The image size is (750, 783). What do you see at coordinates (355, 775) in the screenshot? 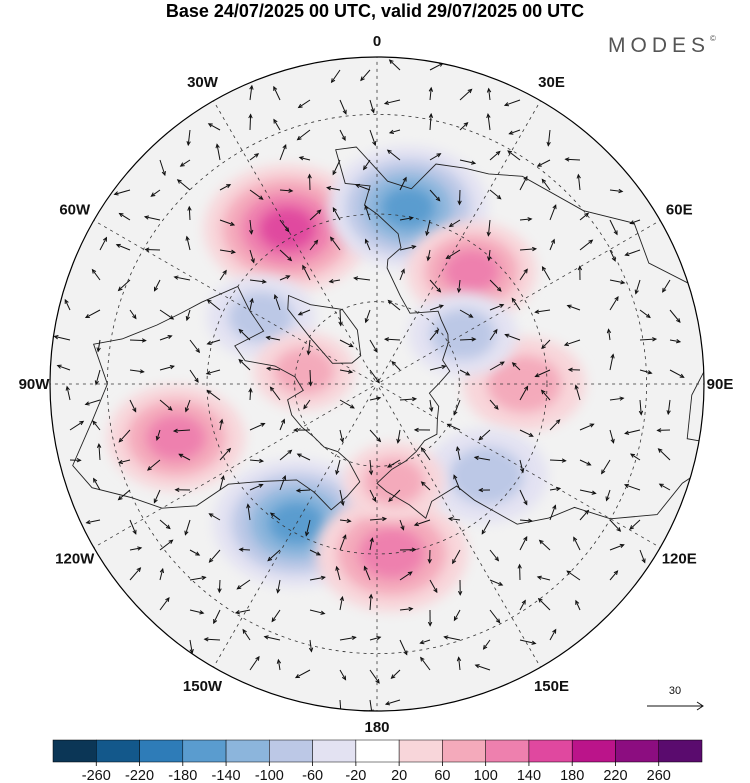
I see `colorbar-label--20: -20` at bounding box center [355, 775].